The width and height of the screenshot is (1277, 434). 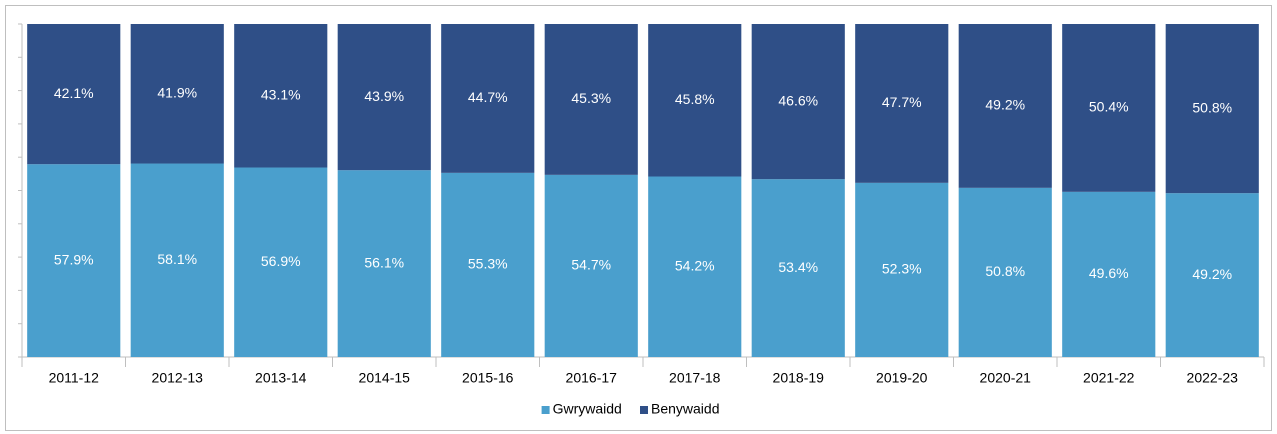 I want to click on data-label: 41.9%, so click(x=177, y=92).